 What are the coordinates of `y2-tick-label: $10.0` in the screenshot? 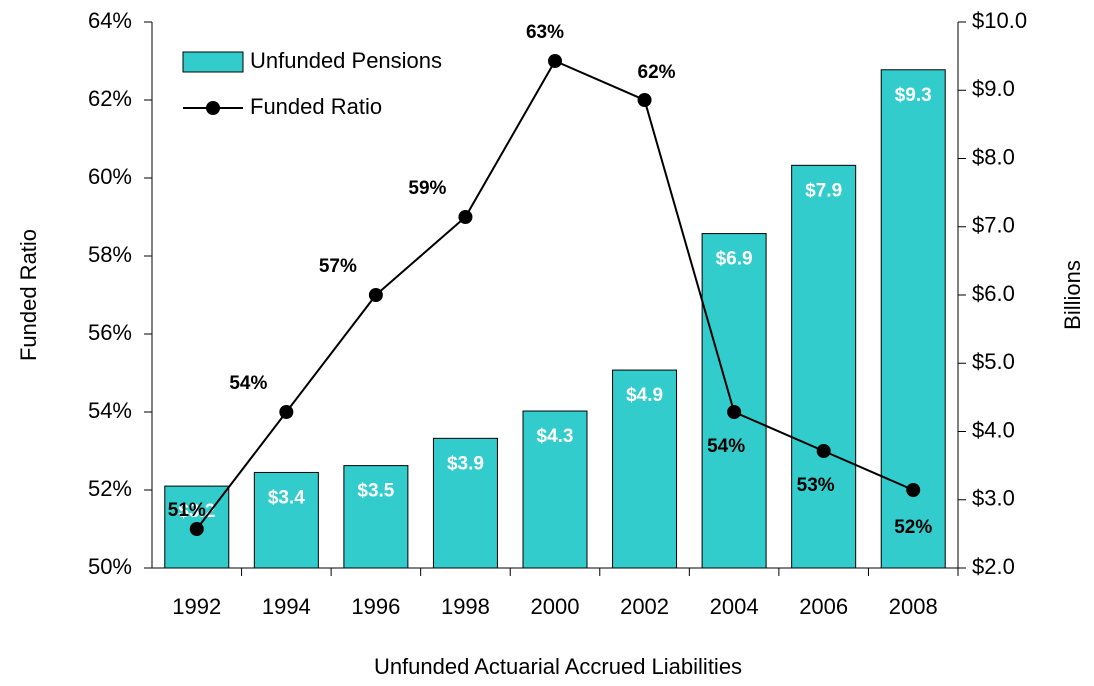 It's located at (999, 20).